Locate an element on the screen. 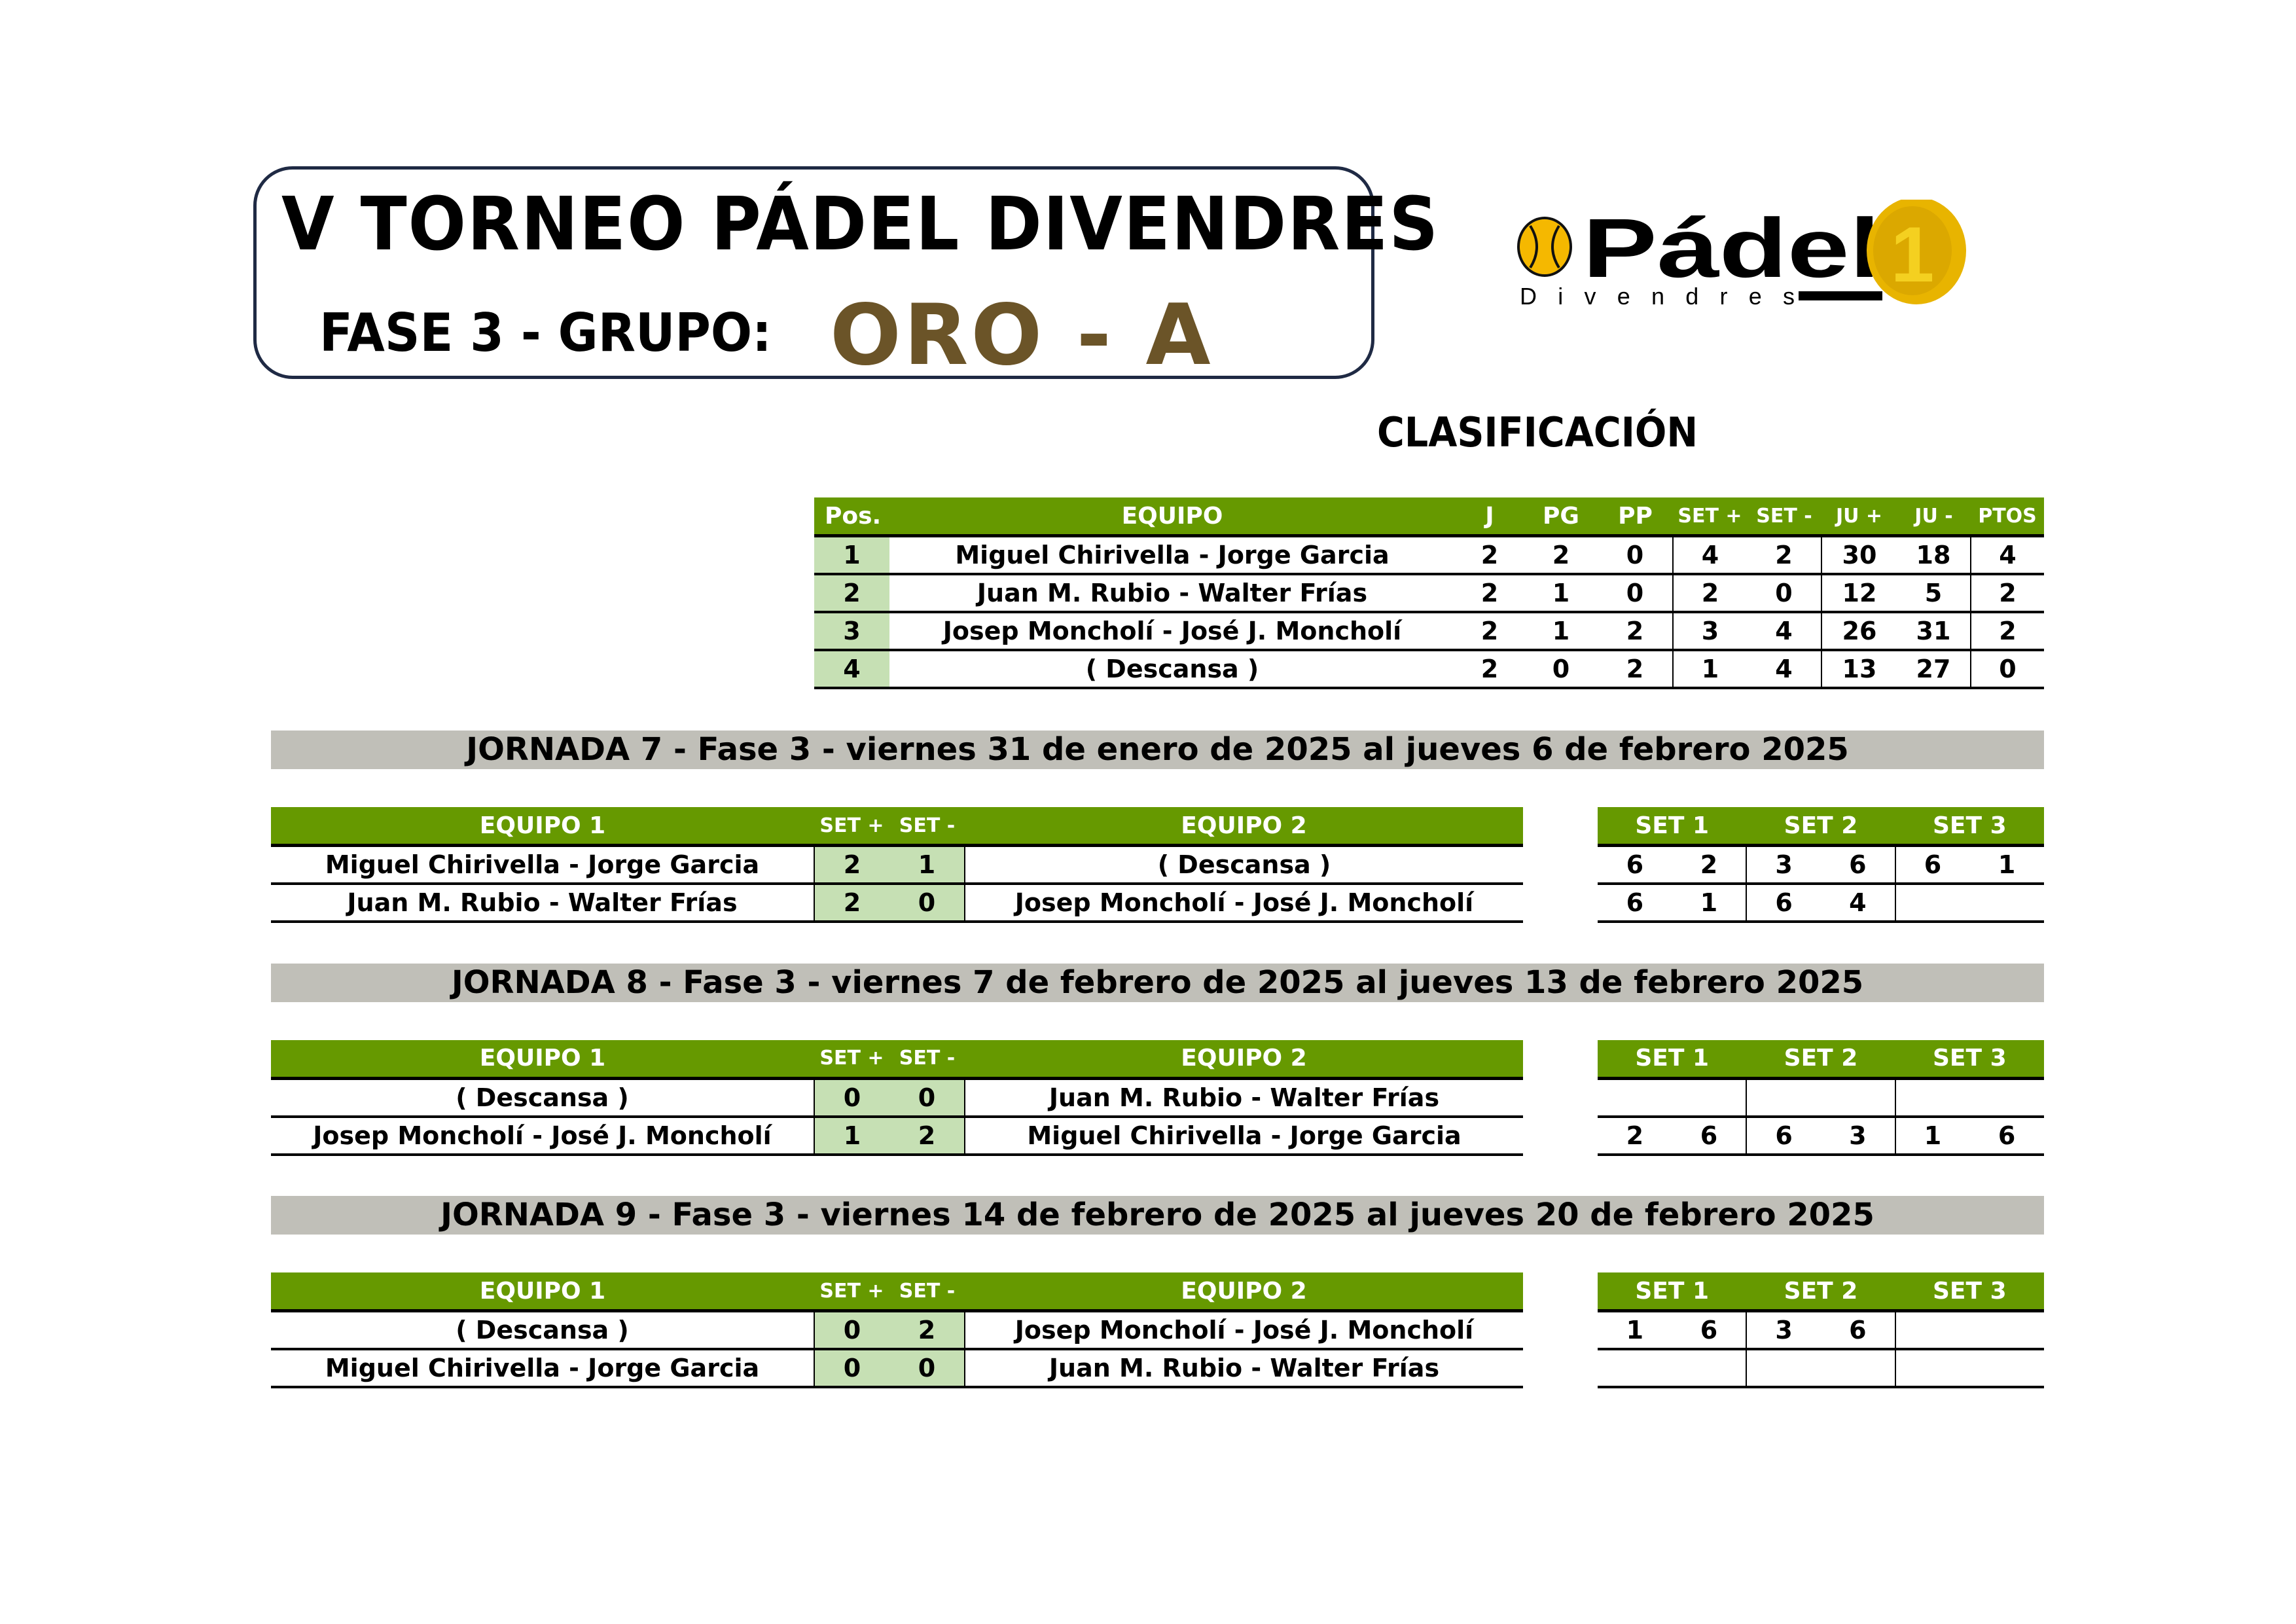 This screenshot has height=1624, width=2296. team2-cell: Josep Moncholí - José J. Moncholí is located at coordinates (1243, 903).